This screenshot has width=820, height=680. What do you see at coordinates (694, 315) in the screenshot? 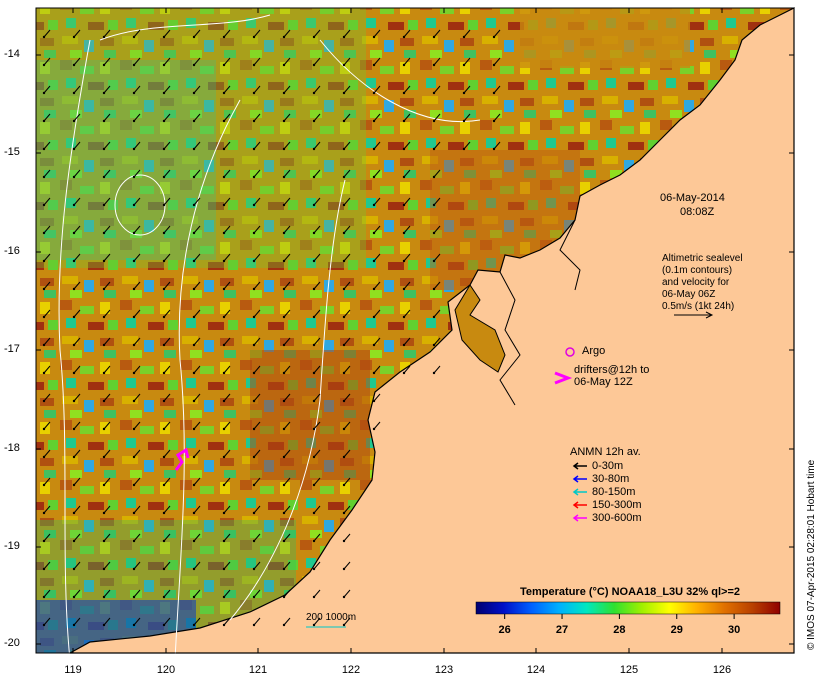
I see `scale-arrow` at bounding box center [694, 315].